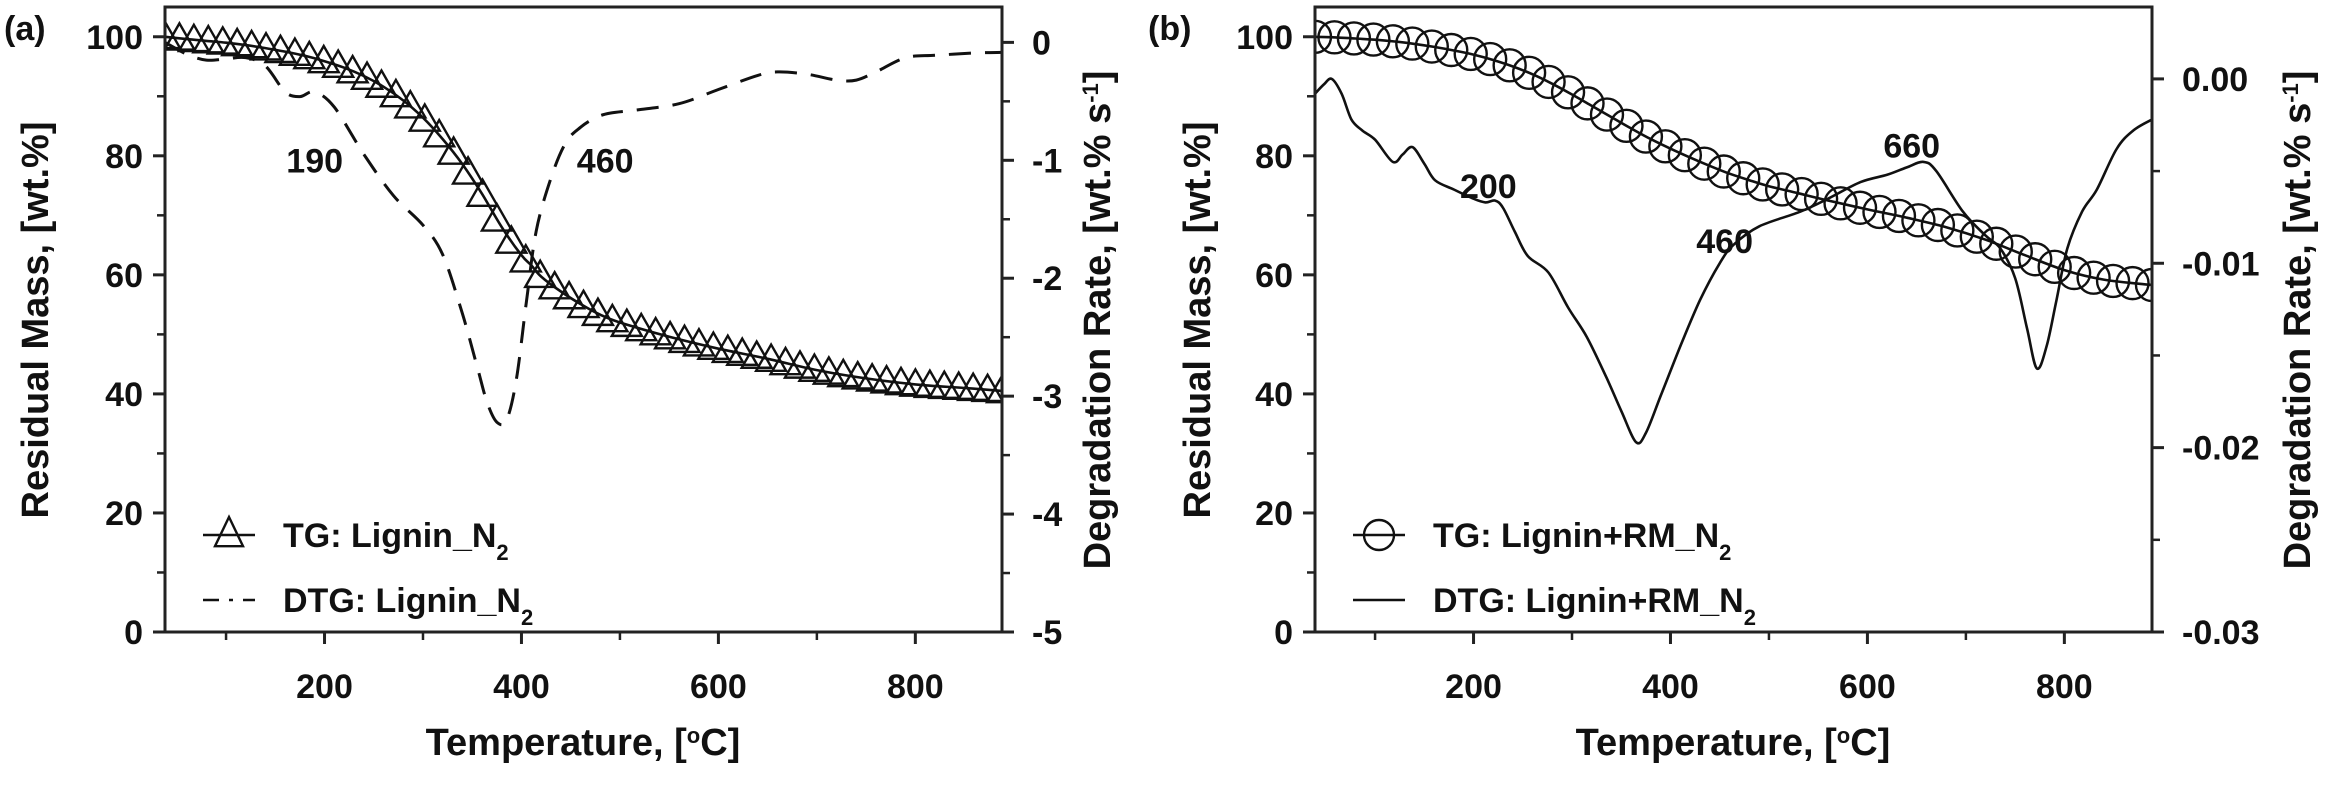 This screenshot has height=786, width=2344. What do you see at coordinates (1198, 320) in the screenshot?
I see `y-axis-title: Residual Mass, [wt.%]` at bounding box center [1198, 320].